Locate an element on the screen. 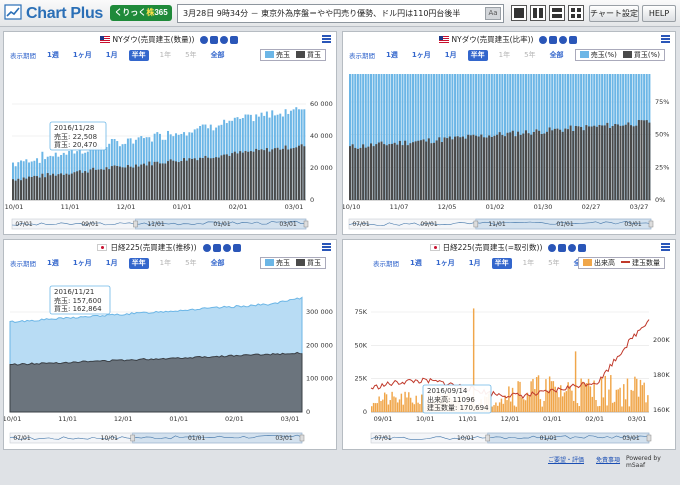  y-tick-label: 25% is located at coordinates (662, 167).